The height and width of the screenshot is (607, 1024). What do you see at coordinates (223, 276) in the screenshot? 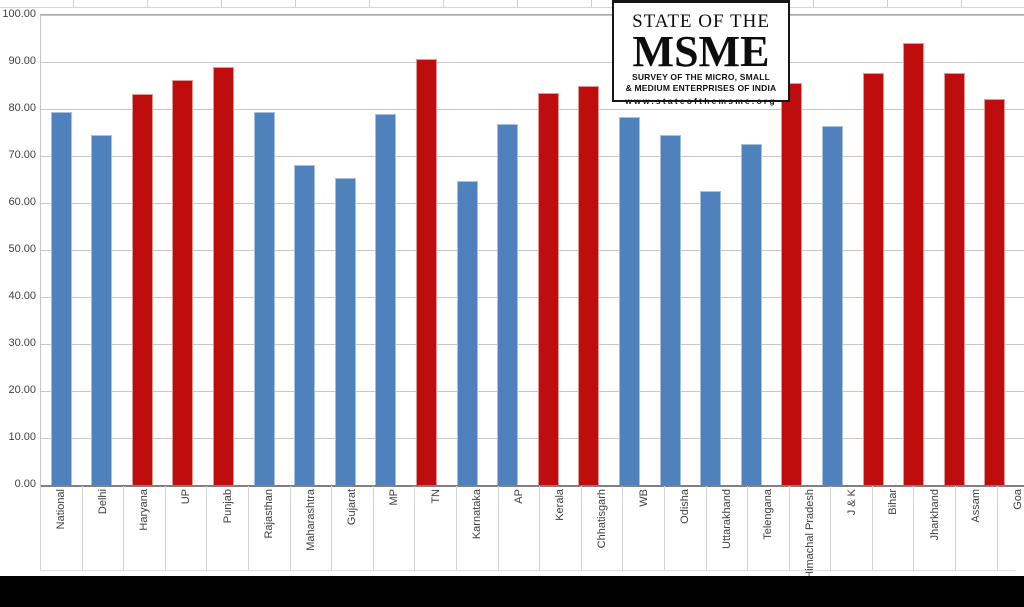
I see `bar-punjab` at bounding box center [223, 276].